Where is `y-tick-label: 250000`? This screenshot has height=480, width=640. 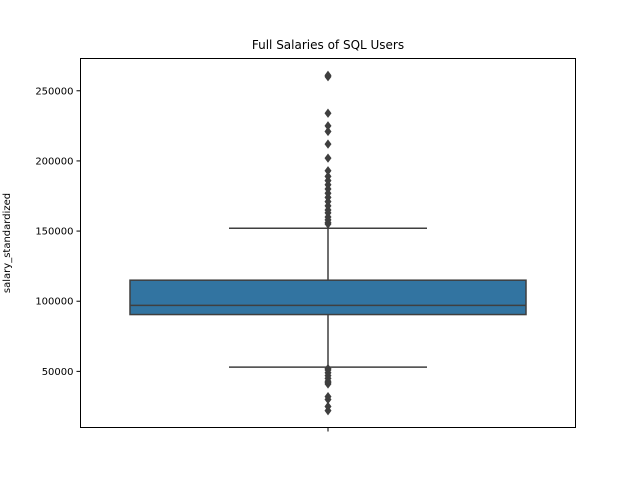
y-tick-label: 250000 is located at coordinates (54, 91).